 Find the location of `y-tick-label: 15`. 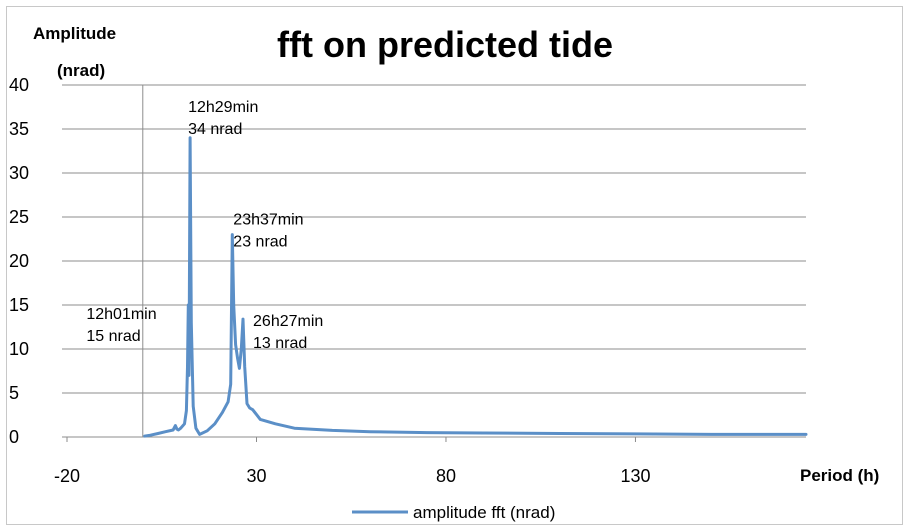

y-tick-label: 15 is located at coordinates (19, 305).